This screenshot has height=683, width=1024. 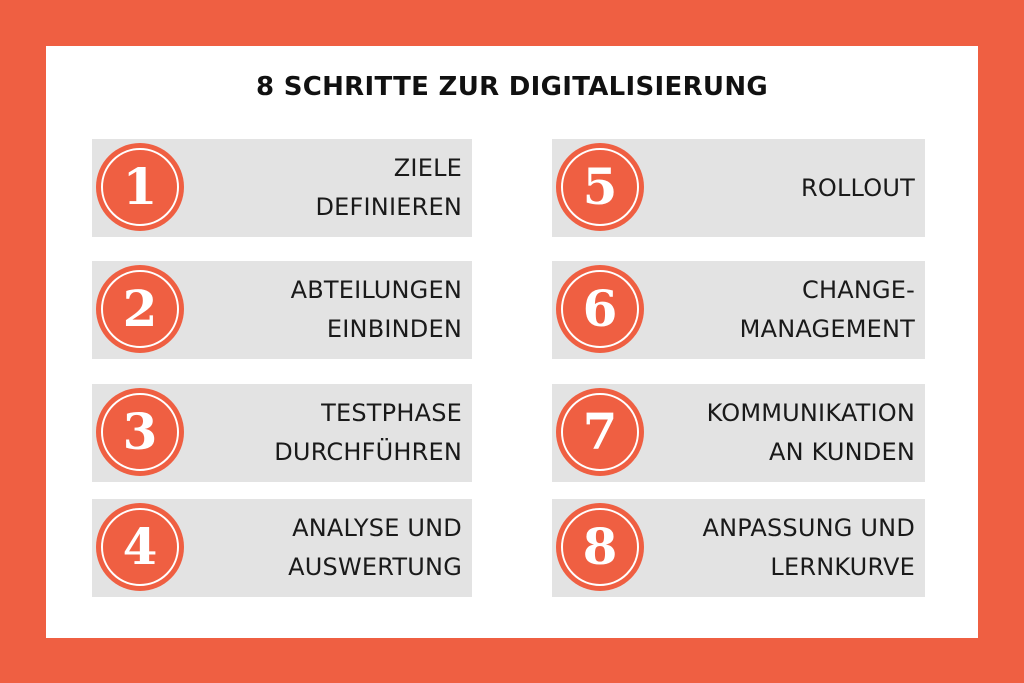 I want to click on step-number-badge: 1, so click(x=140, y=187).